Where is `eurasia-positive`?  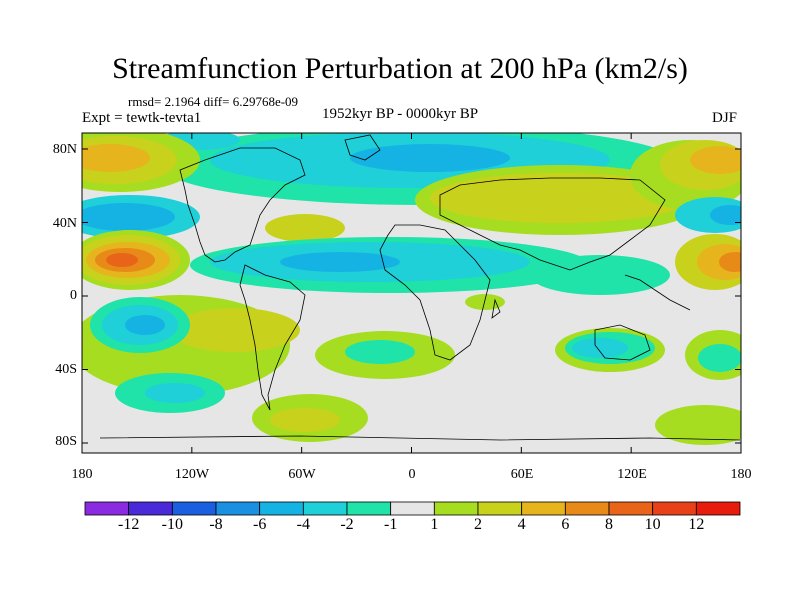 eurasia-positive is located at coordinates (578, 187).